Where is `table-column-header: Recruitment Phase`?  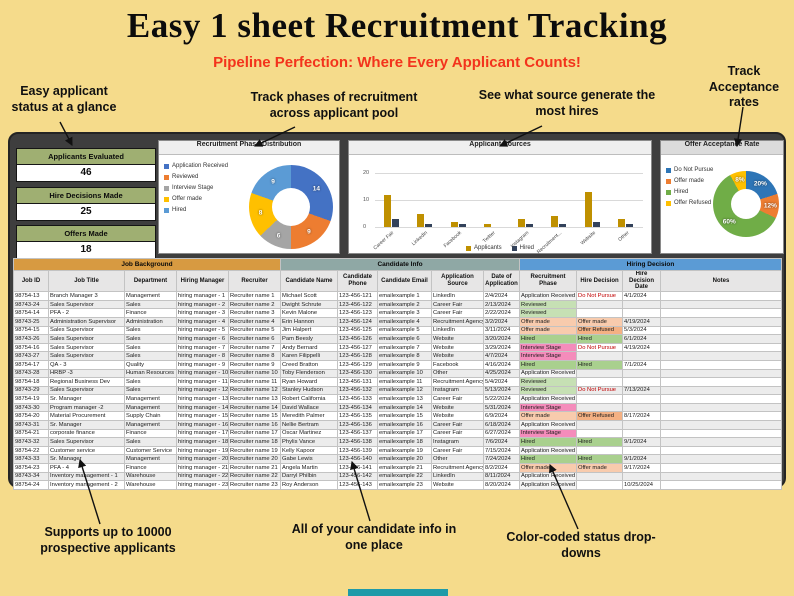
table-column-header: Recruitment Phase is located at coordinates (548, 281).